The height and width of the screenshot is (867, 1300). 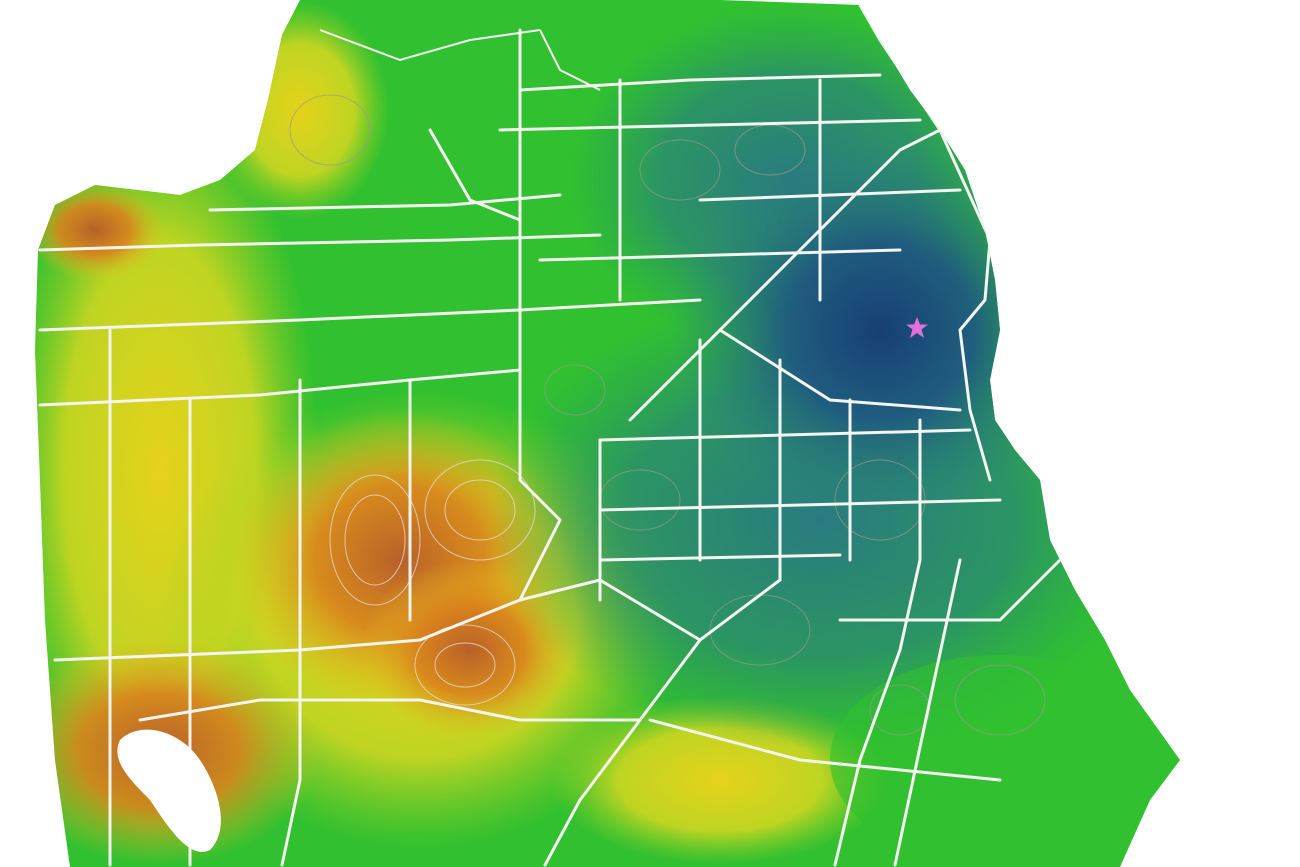 What do you see at coordinates (169, 790) in the screenshot?
I see `lake` at bounding box center [169, 790].